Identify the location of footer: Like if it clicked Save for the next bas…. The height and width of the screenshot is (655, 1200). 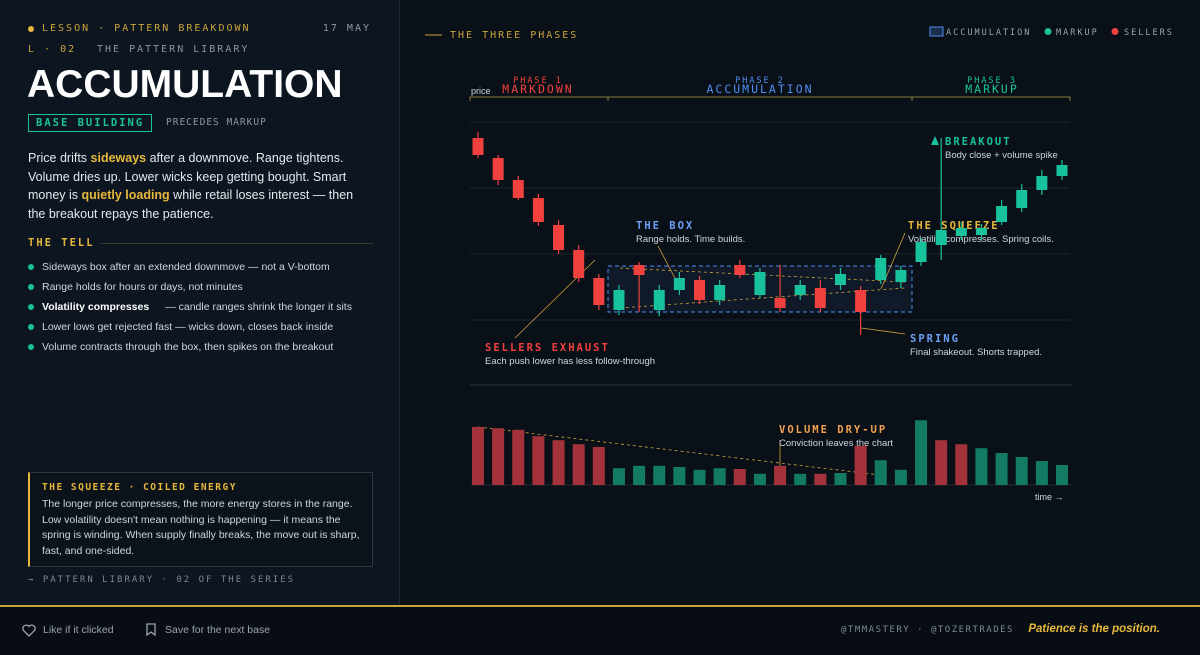
(600, 630).